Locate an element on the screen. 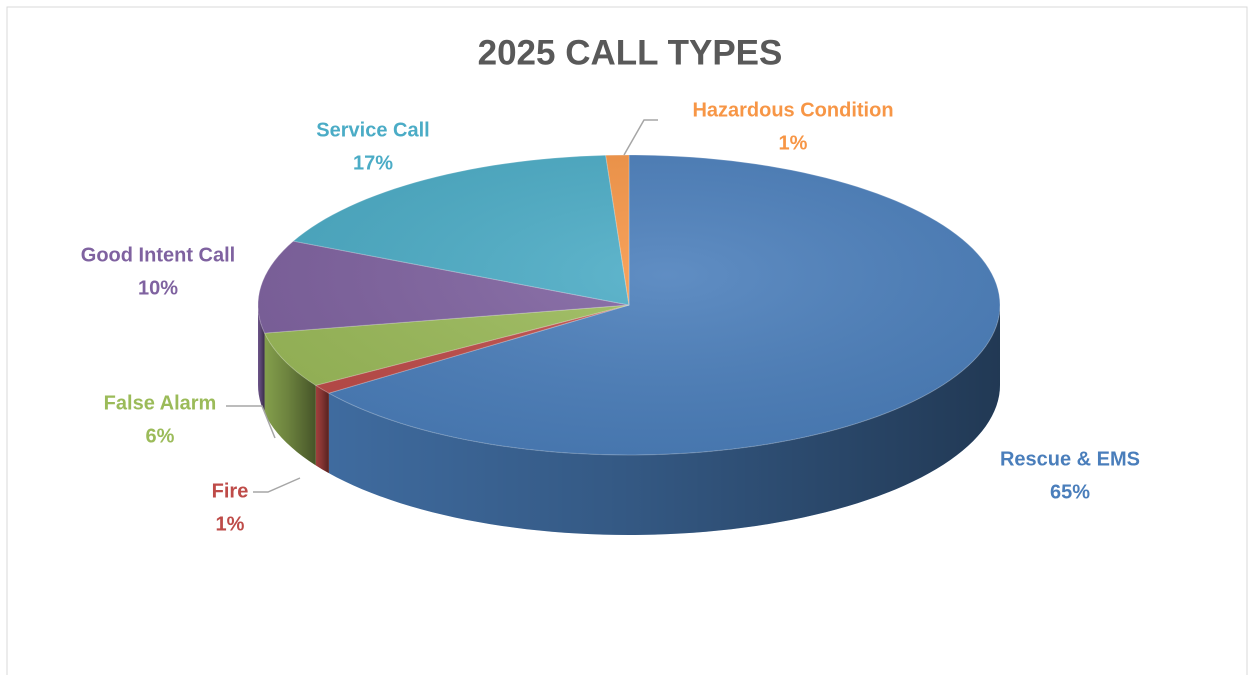 Image resolution: width=1254 pixels, height=675 pixels. data-label-value: 6% is located at coordinates (160, 436).